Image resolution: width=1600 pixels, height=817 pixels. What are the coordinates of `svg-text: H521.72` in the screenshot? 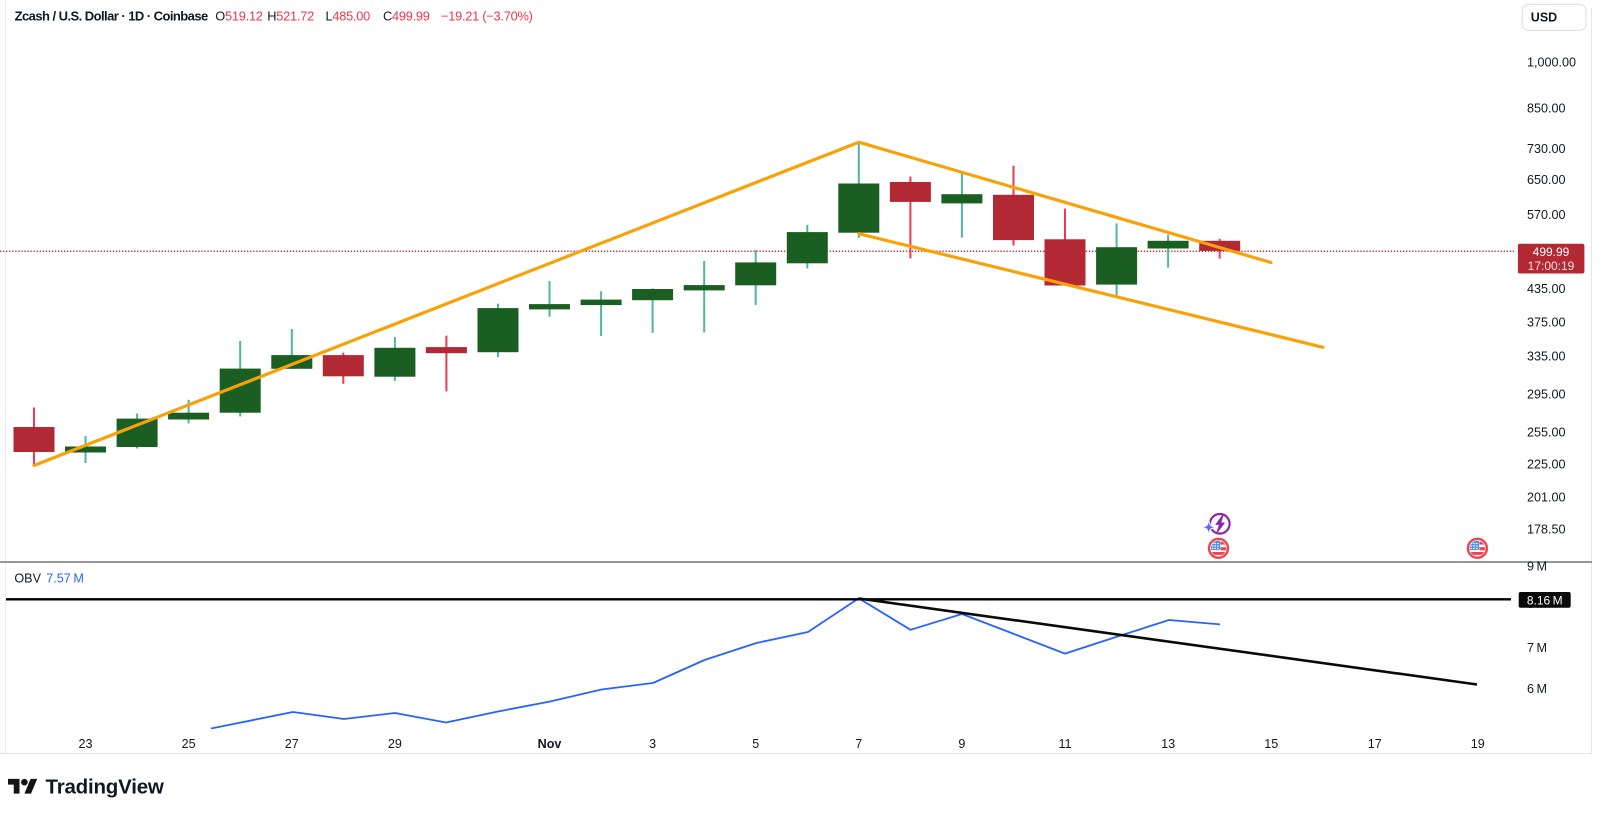 It's located at (290, 15).